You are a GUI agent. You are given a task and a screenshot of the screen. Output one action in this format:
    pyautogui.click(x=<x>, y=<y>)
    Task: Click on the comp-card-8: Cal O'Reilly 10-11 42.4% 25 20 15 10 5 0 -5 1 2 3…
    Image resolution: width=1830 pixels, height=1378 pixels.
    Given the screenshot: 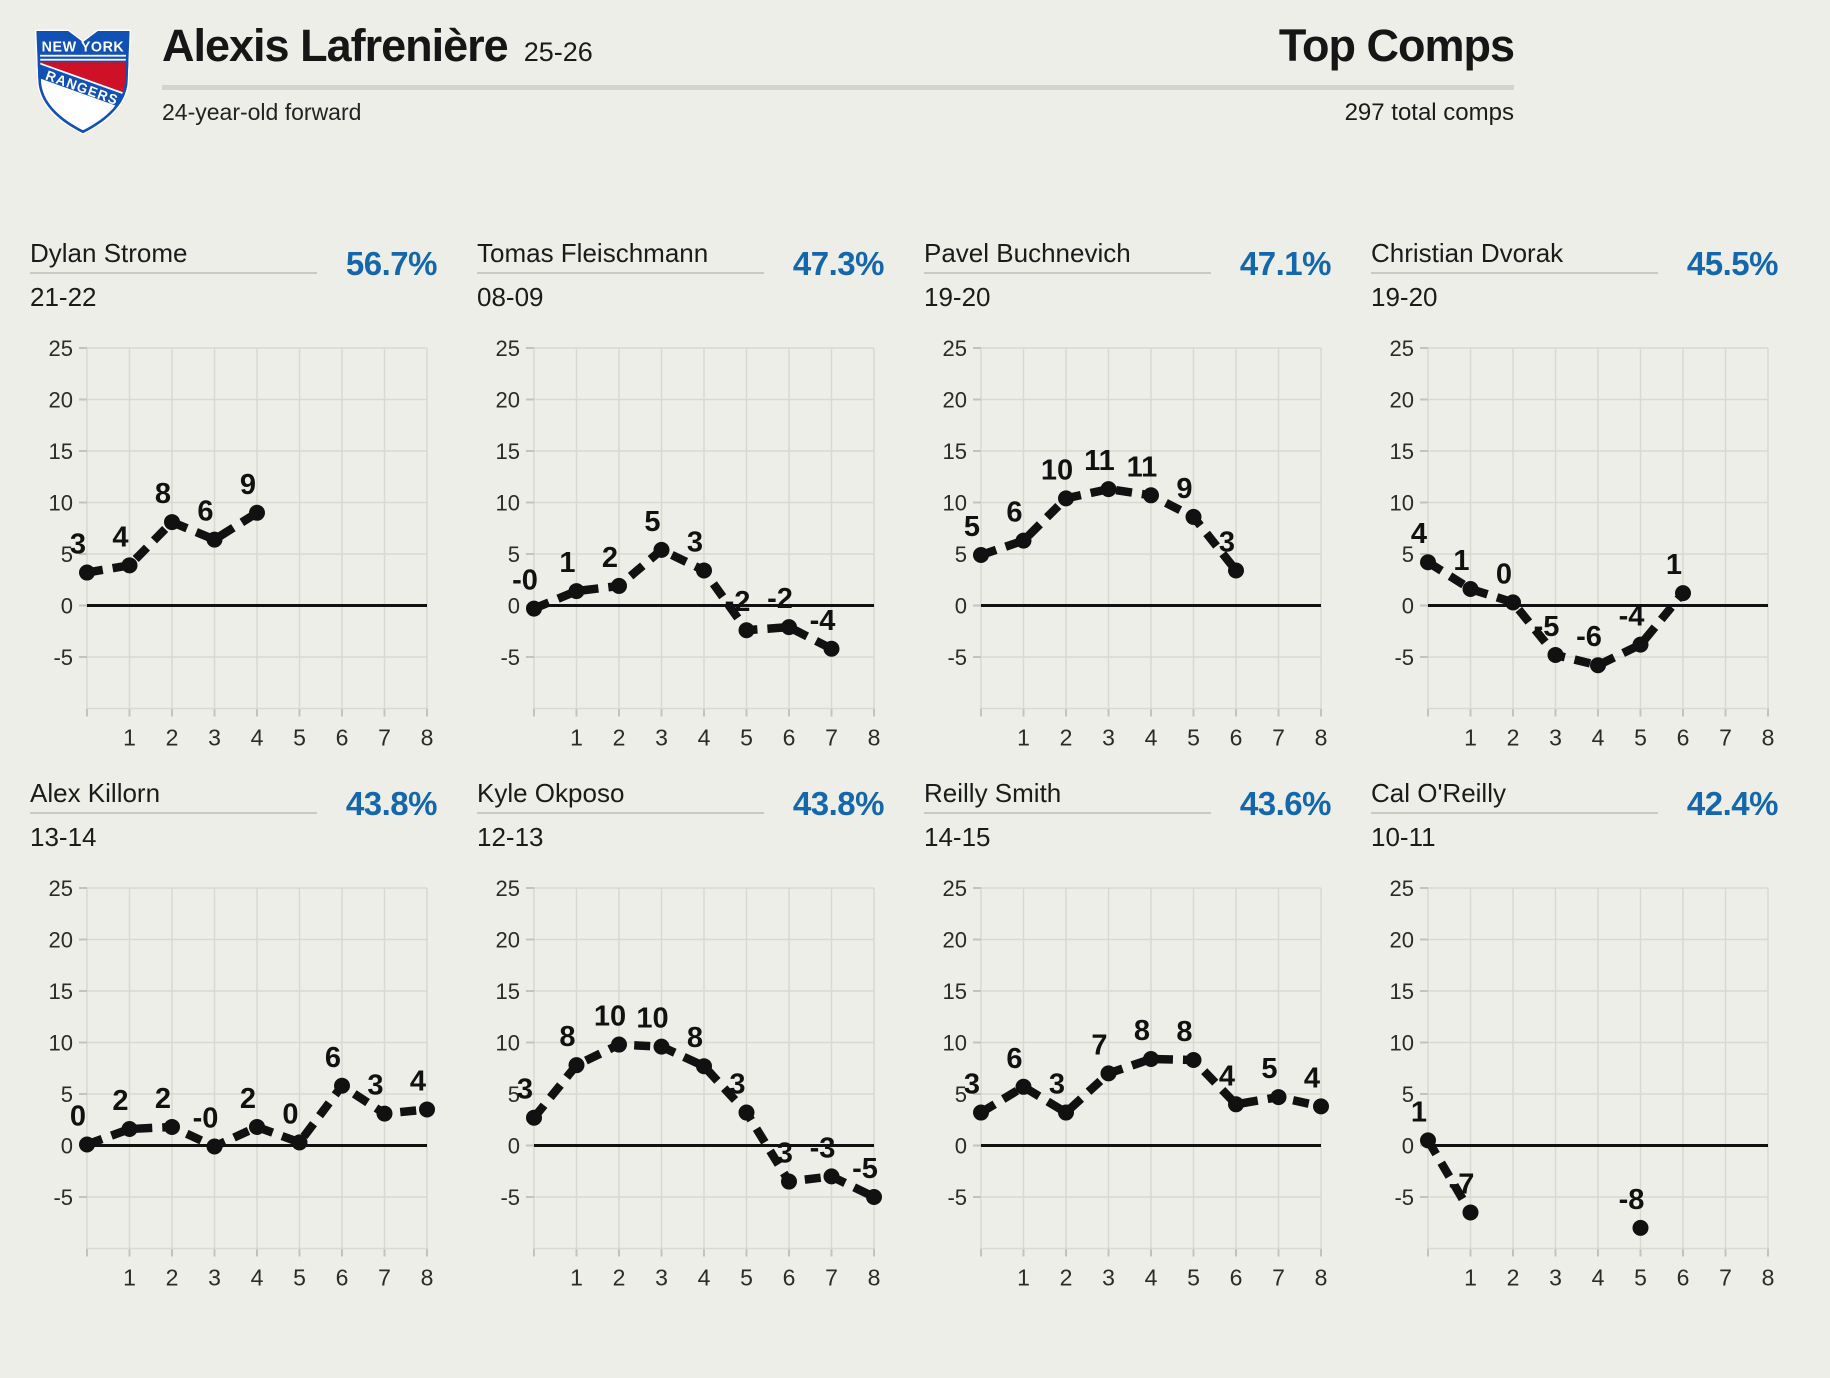 What is the action you would take?
    pyautogui.click(x=1575, y=1033)
    